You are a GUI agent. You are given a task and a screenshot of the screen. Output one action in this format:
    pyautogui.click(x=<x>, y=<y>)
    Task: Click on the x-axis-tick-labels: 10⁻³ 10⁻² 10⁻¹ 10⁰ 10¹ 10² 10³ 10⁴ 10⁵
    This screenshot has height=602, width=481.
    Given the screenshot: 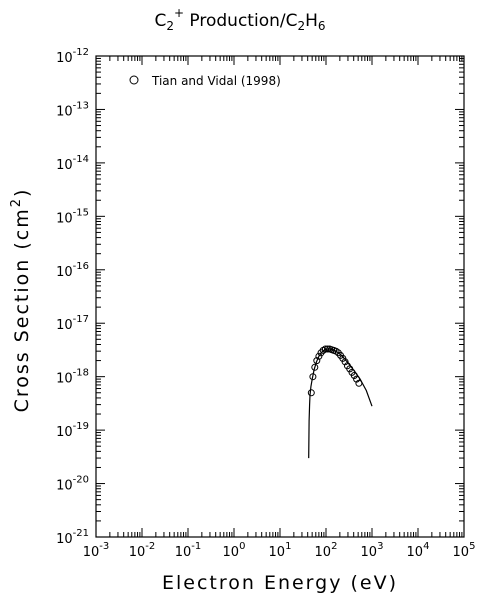 What is the action you would take?
    pyautogui.click(x=279, y=550)
    